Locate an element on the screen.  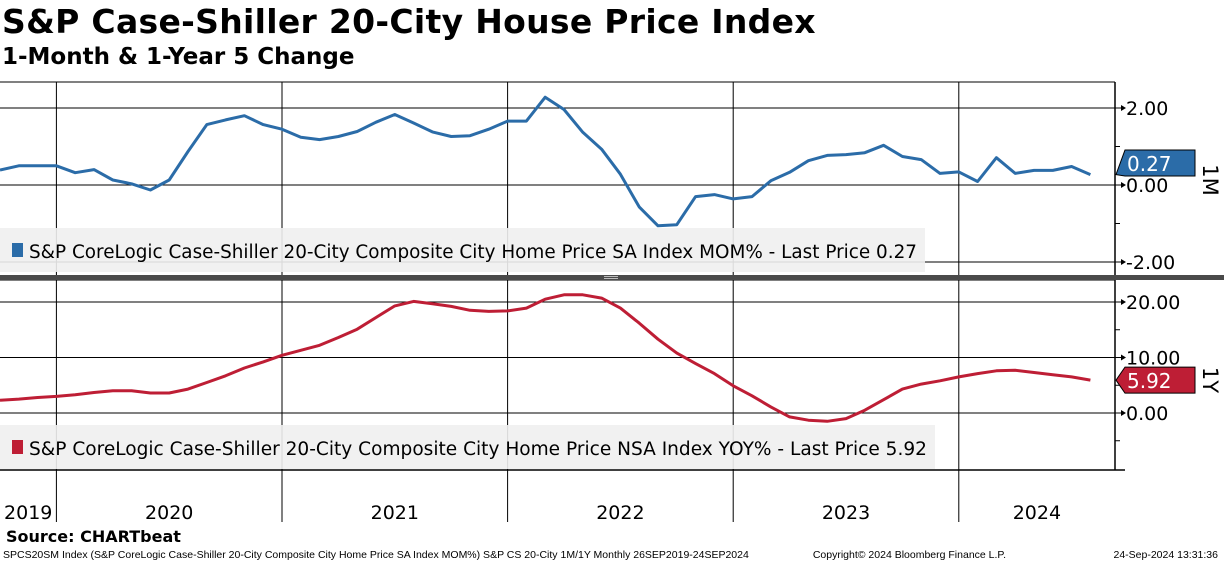
y-tick-label: 2.00 is located at coordinates (1147, 109).